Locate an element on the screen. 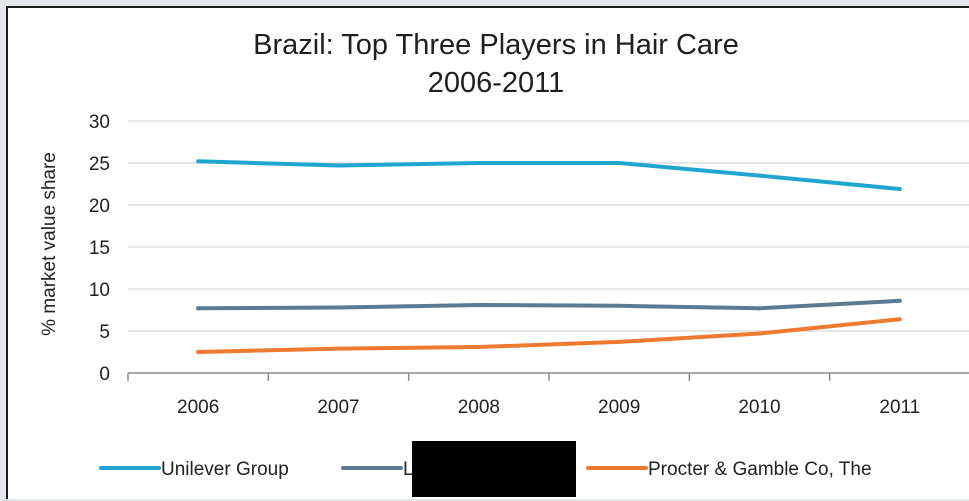  redaction-box is located at coordinates (494, 469).